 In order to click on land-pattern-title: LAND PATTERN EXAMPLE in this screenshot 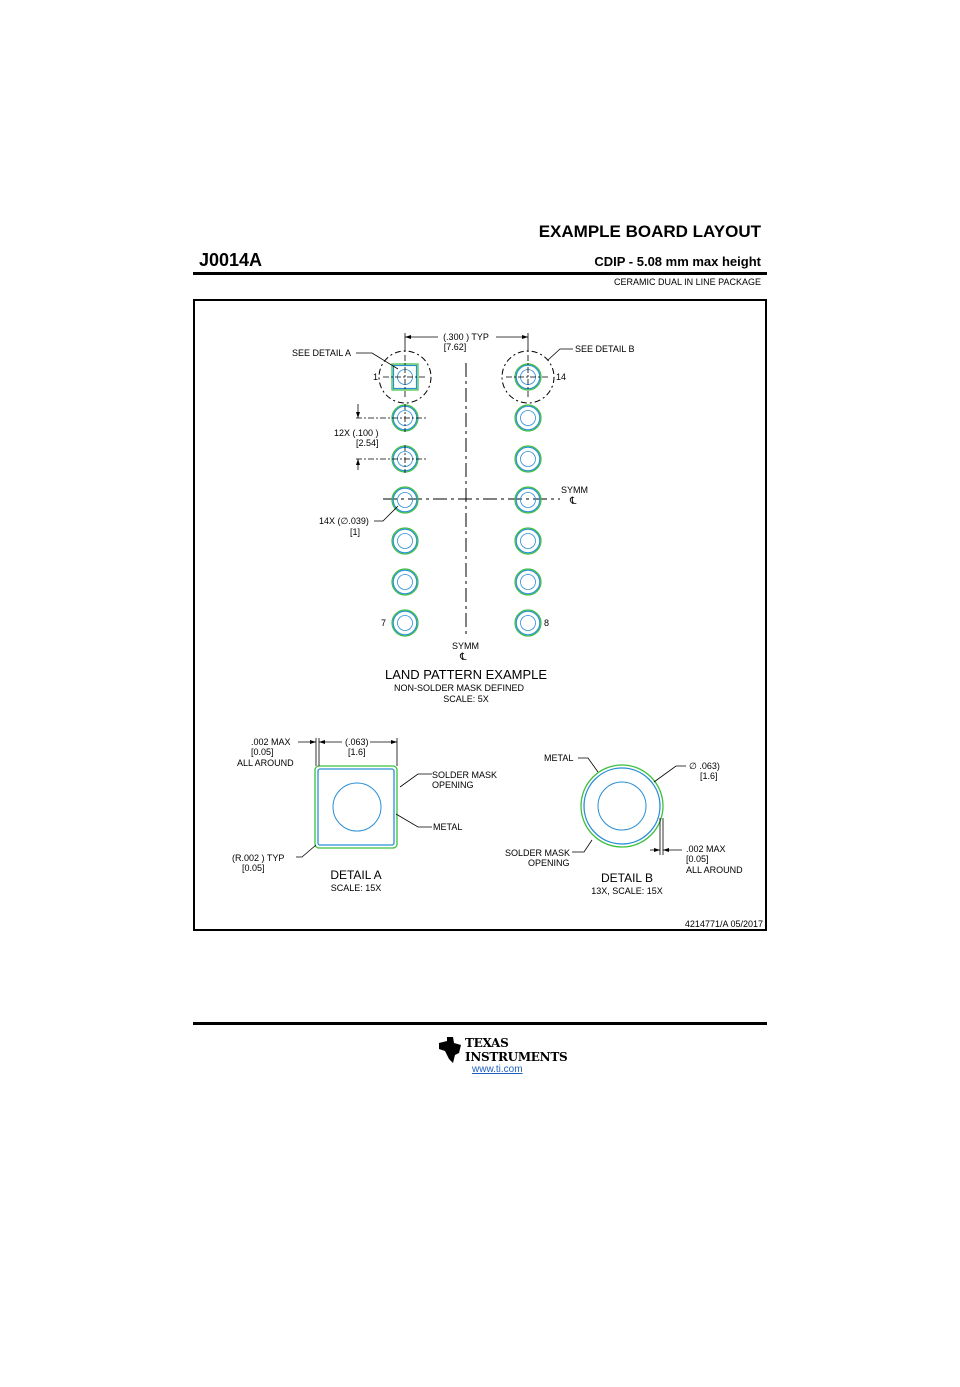, I will do `click(466, 674)`.